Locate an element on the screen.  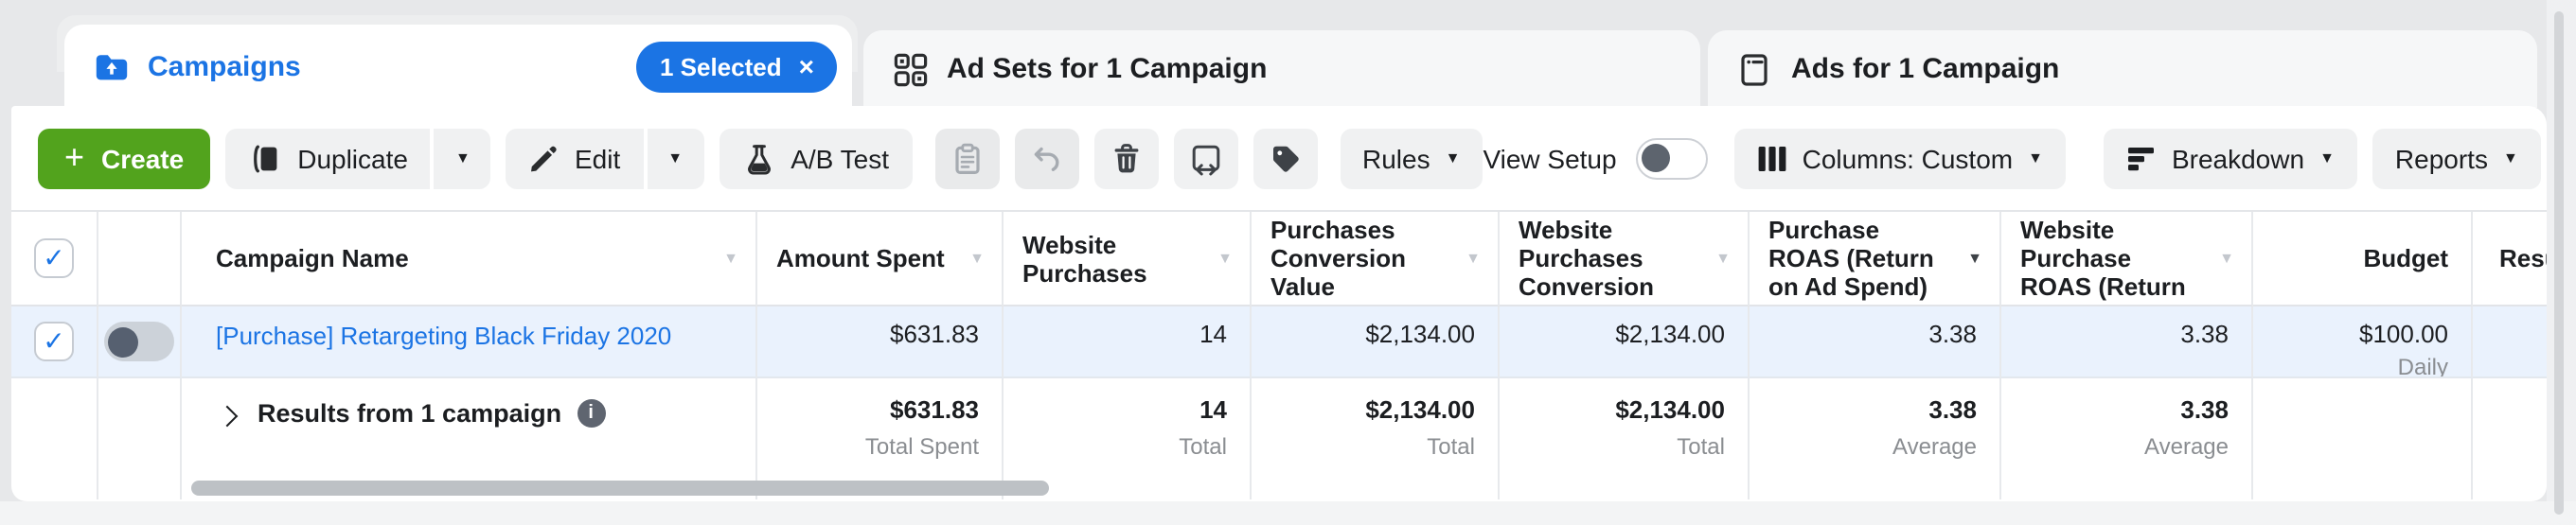
summary-website-purchase-roas-cell: 3.38 Average is located at coordinates (2127, 425).